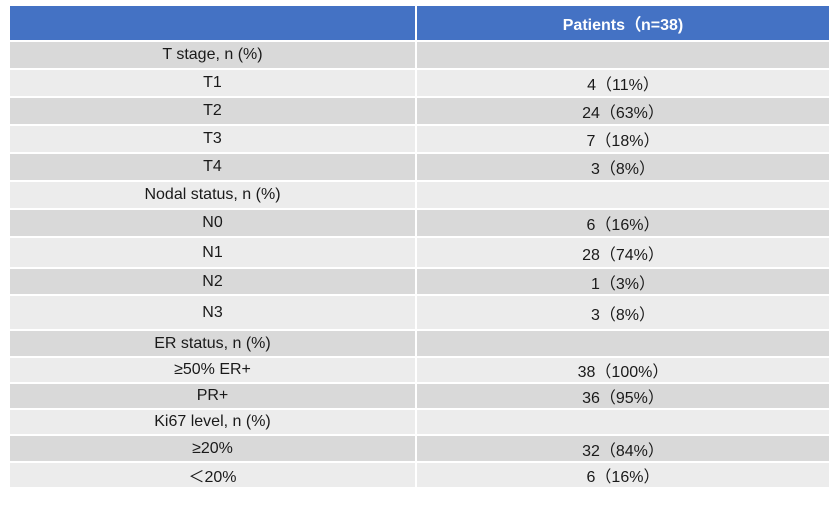  I want to click on header-cell-label, so click(213, 23).